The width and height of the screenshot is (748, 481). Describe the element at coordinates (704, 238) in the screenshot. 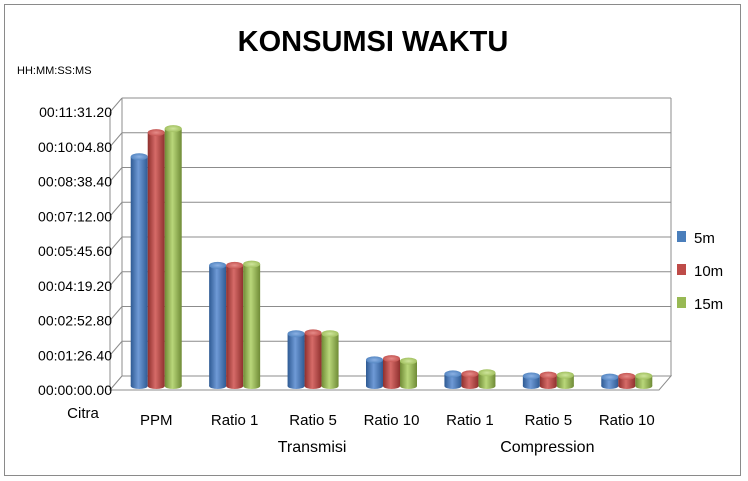

I see `legend-label: 5m` at that location.